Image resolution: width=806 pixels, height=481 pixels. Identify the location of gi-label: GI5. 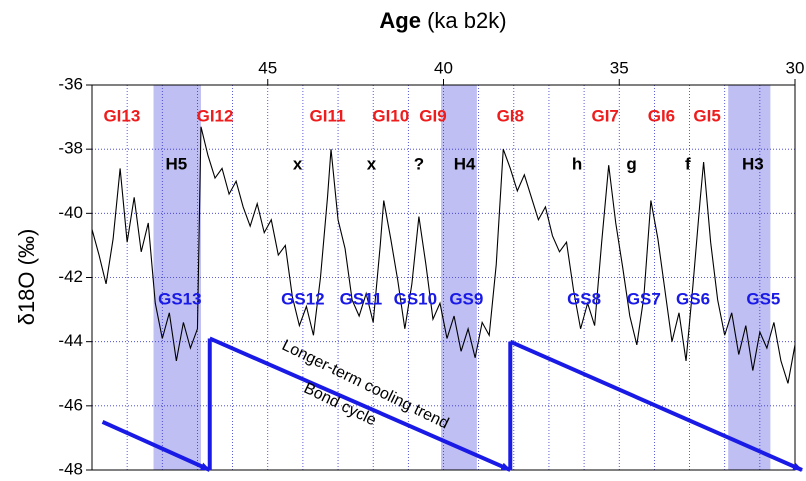
(706, 116).